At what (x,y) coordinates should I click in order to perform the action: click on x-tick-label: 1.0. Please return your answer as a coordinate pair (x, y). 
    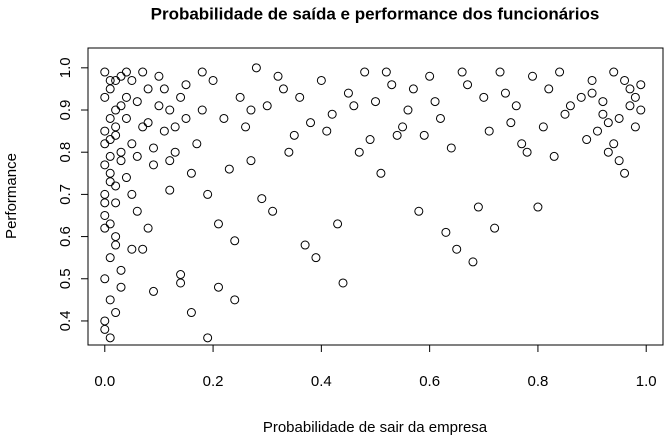
    Looking at the image, I should click on (646, 381).